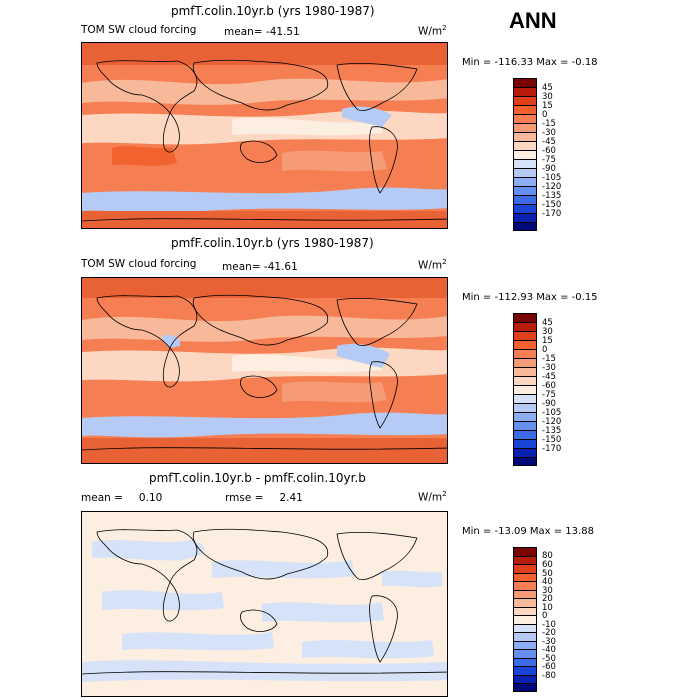 The height and width of the screenshot is (700, 700). What do you see at coordinates (530, 297) in the screenshot?
I see `panel-2-minmax: Min = -112.93 Max = -0.15` at bounding box center [530, 297].